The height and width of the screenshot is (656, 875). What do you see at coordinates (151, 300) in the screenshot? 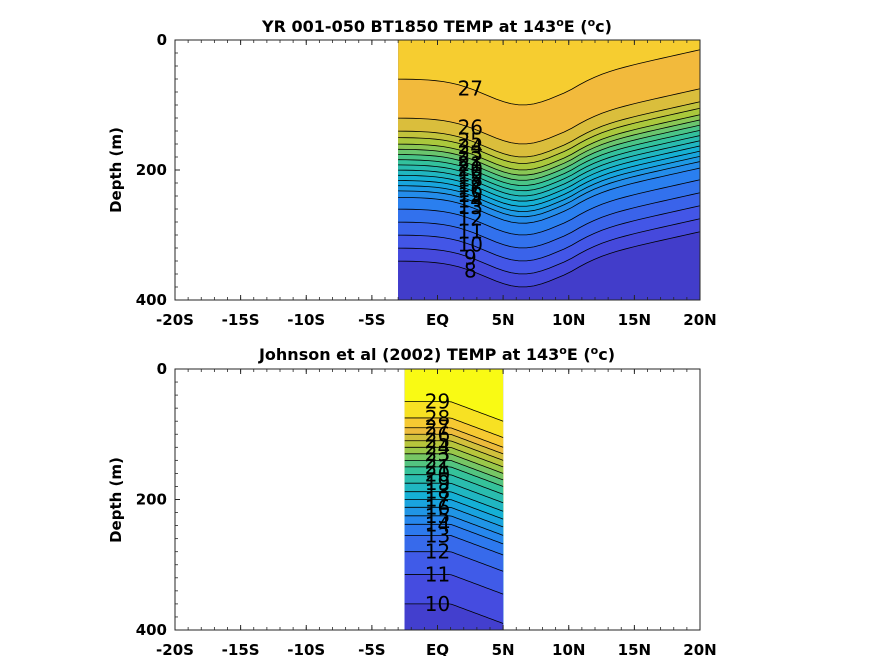
I see `y-tick-label: 400` at bounding box center [151, 300].